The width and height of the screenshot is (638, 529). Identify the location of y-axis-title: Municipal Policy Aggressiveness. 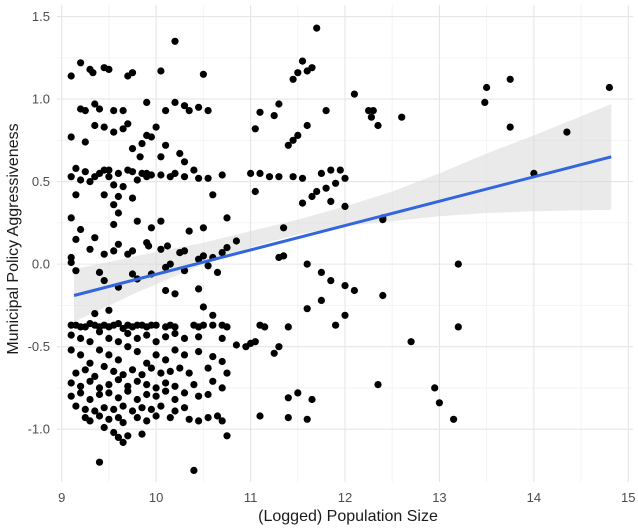
(13, 238).